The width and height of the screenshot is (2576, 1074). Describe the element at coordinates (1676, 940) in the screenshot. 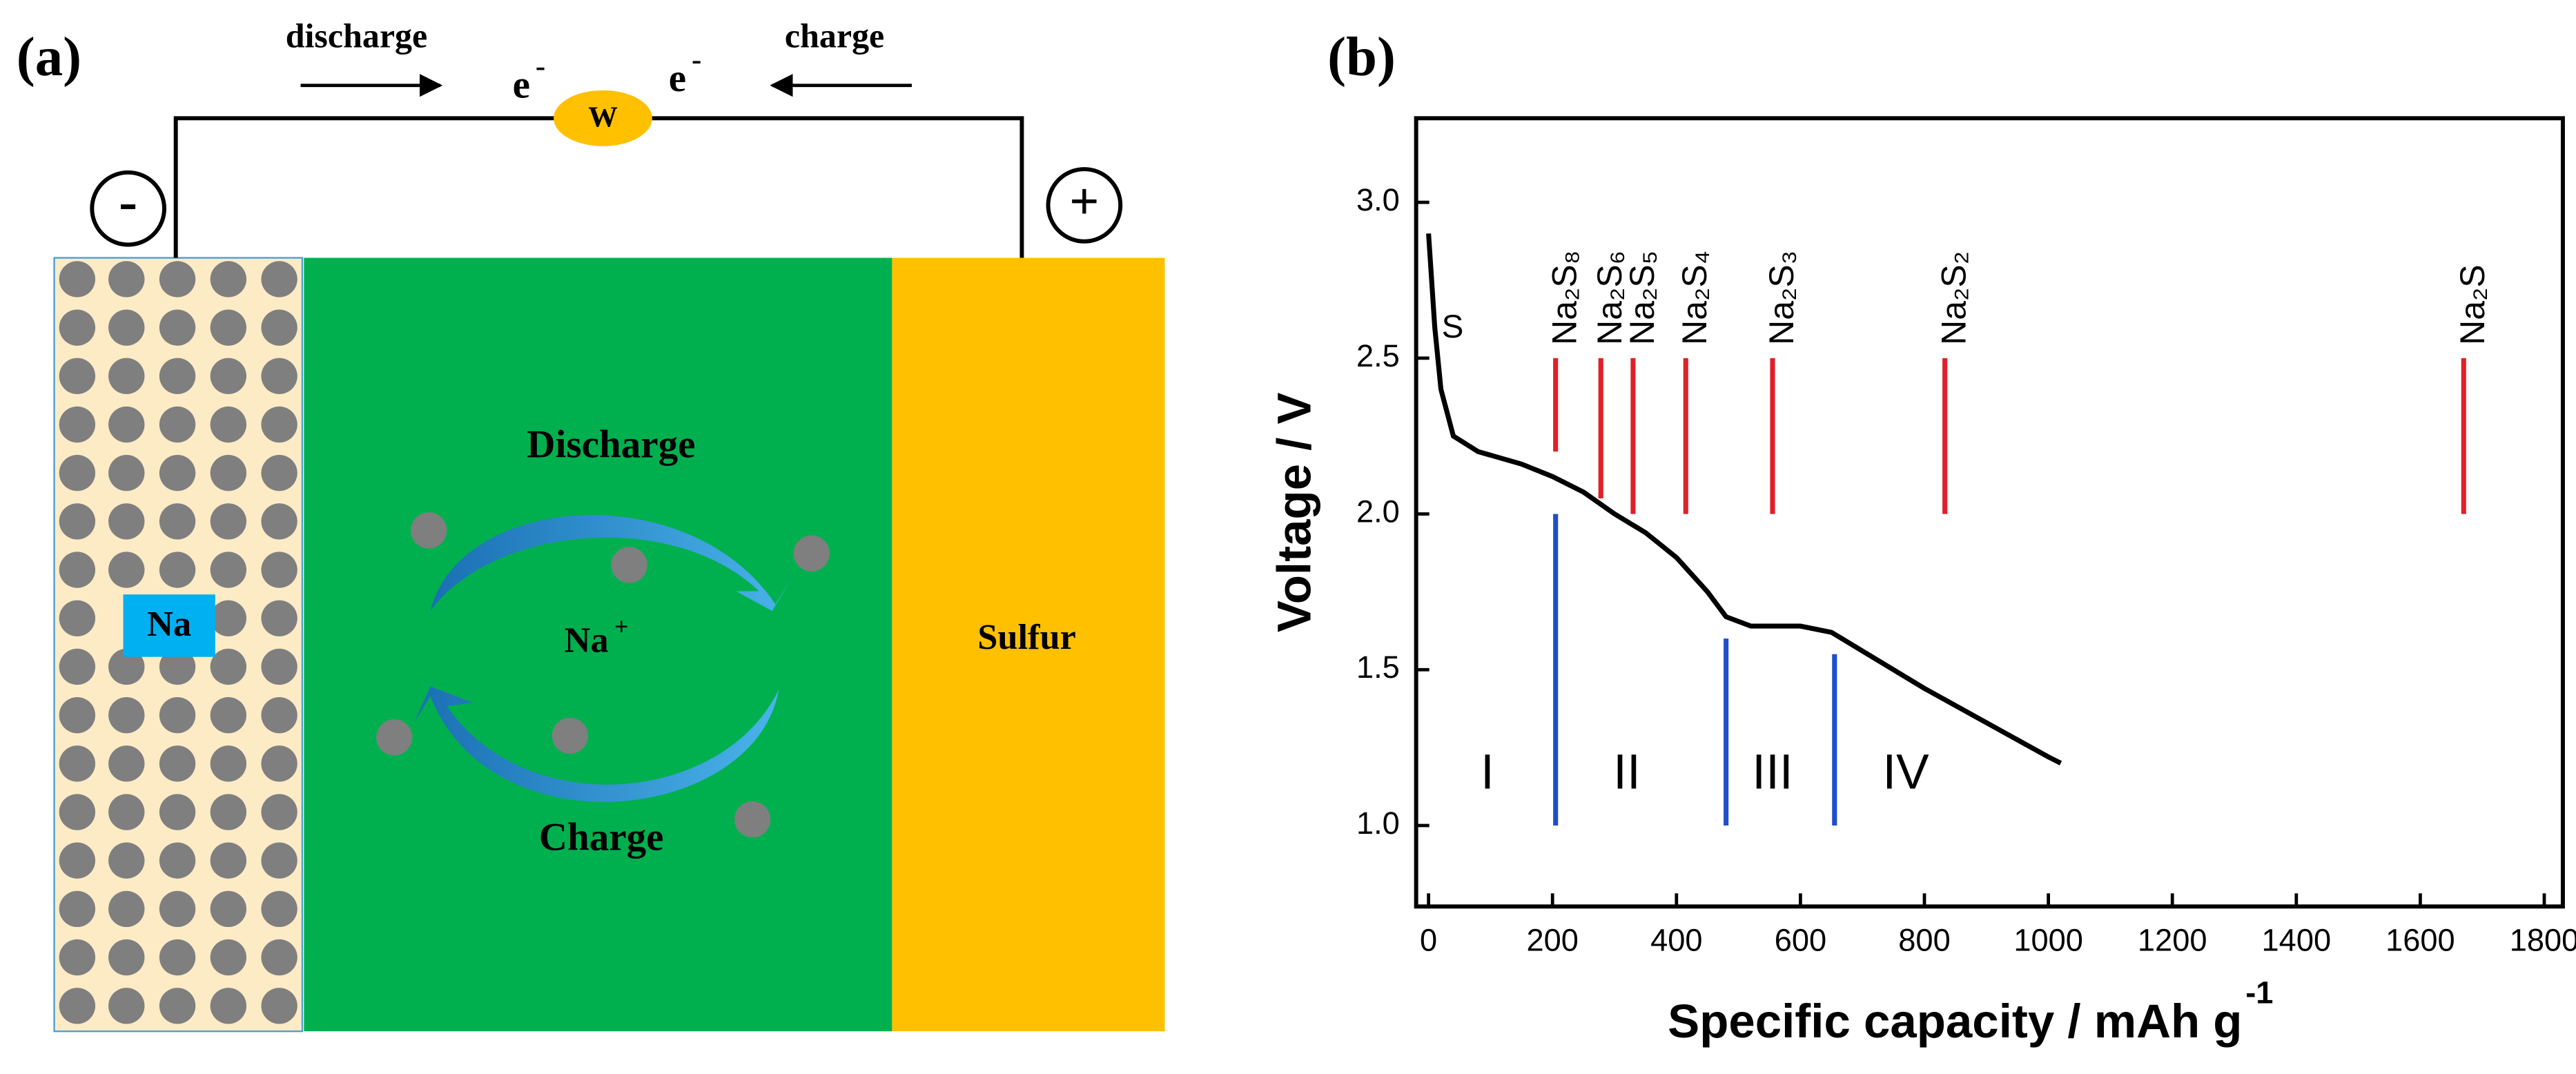

I see `x-tick-label: 400` at that location.